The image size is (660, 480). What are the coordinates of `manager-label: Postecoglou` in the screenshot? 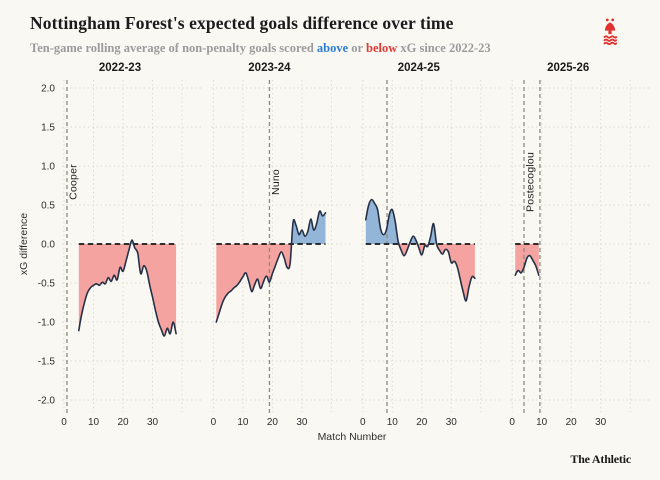 It's located at (531, 182).